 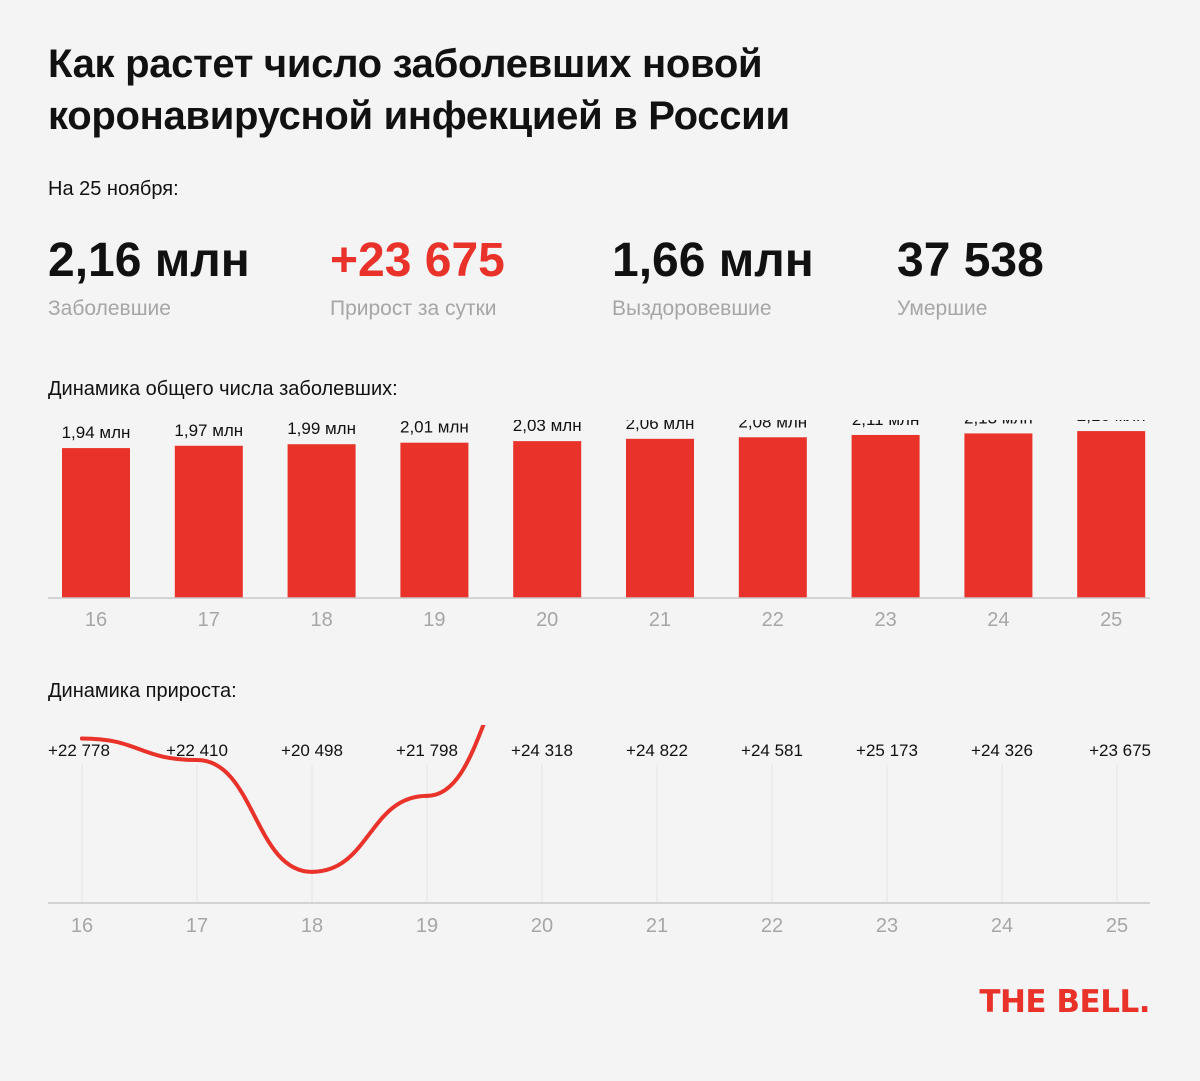 What do you see at coordinates (970, 260) in the screenshot?
I see `stat-deaths-value: 37 538` at bounding box center [970, 260].